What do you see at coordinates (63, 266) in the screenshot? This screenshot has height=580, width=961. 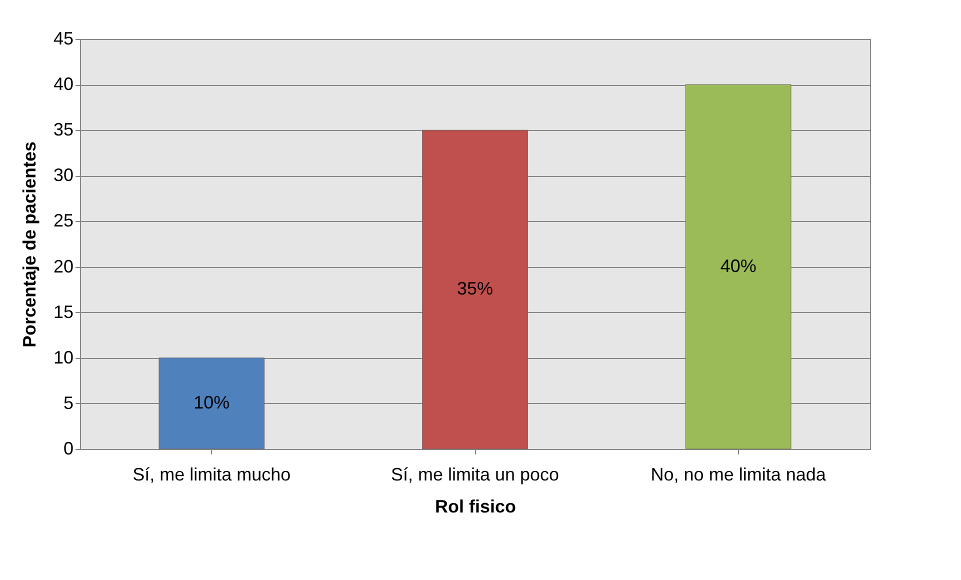 I see `y-tick-label: 20` at bounding box center [63, 266].